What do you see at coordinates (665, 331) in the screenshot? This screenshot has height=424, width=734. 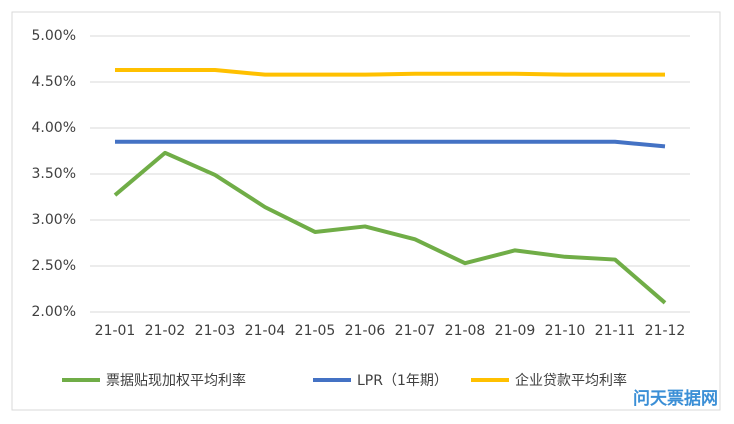 I see `x-tick-label: 21-12` at bounding box center [665, 331].